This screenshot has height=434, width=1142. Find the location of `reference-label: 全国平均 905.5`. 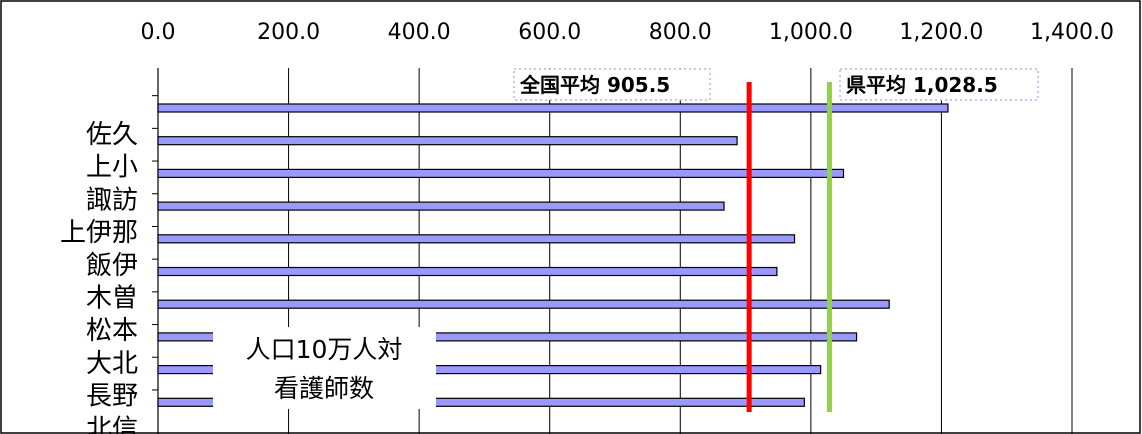

reference-label: 全国平均 905.5 is located at coordinates (594, 85).